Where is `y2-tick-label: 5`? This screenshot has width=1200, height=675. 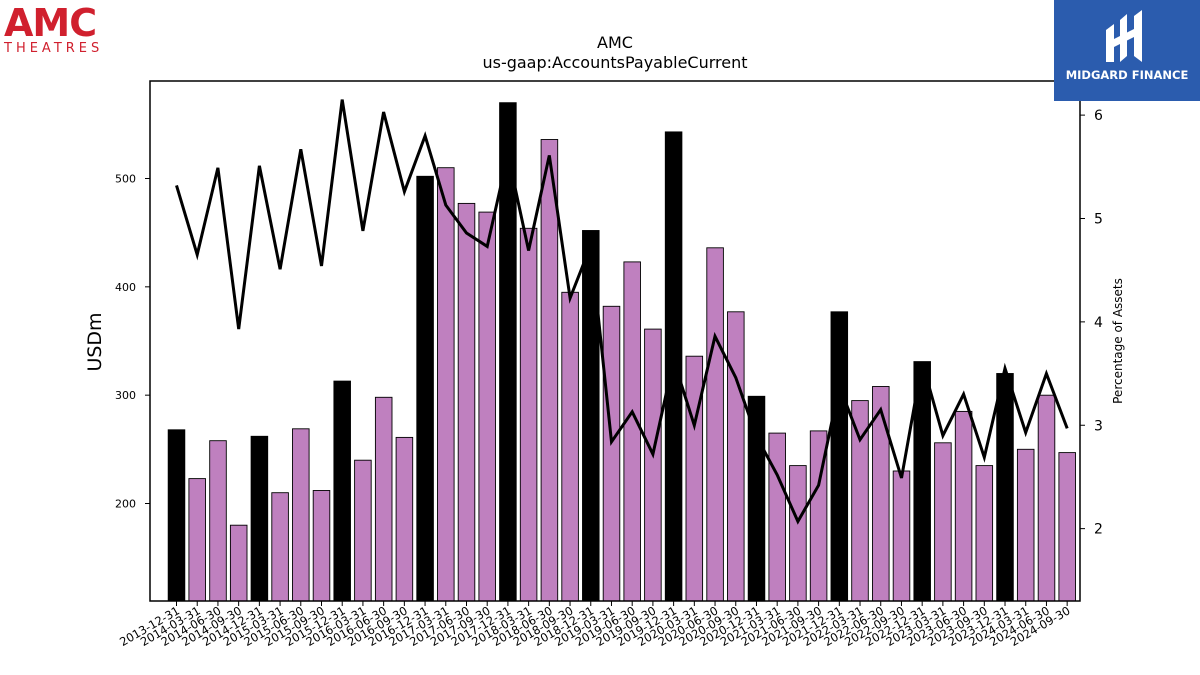
y2-tick-label: 5 is located at coordinates (1098, 219).